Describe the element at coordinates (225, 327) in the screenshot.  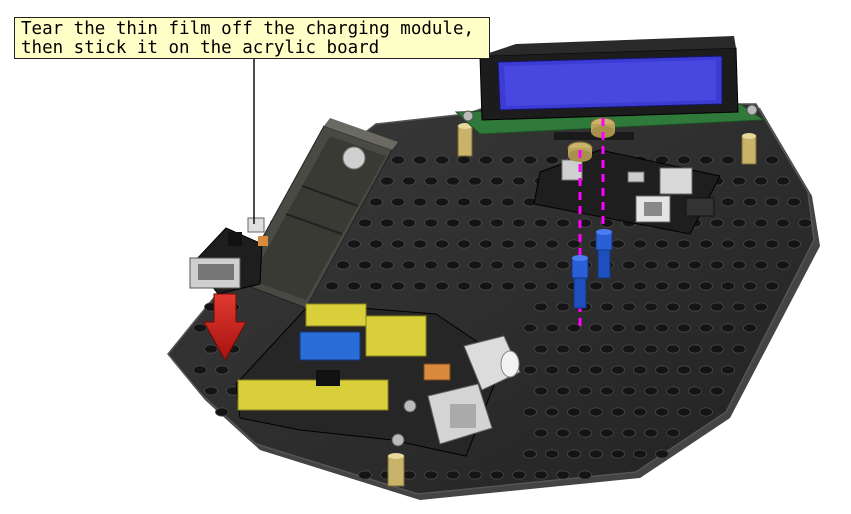
I see `arrow-down-icon` at that location.